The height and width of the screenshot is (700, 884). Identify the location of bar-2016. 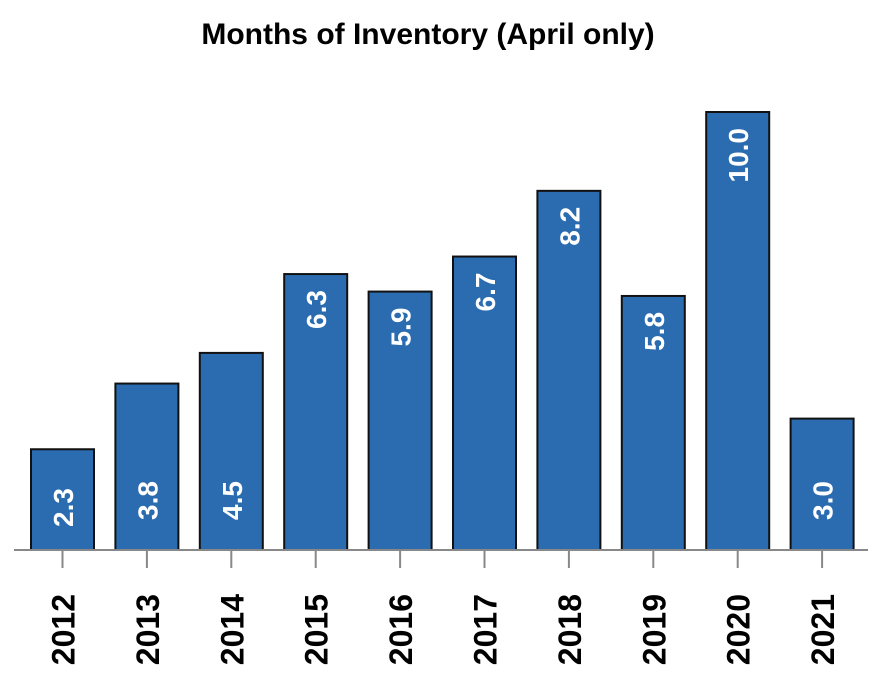
(400, 420).